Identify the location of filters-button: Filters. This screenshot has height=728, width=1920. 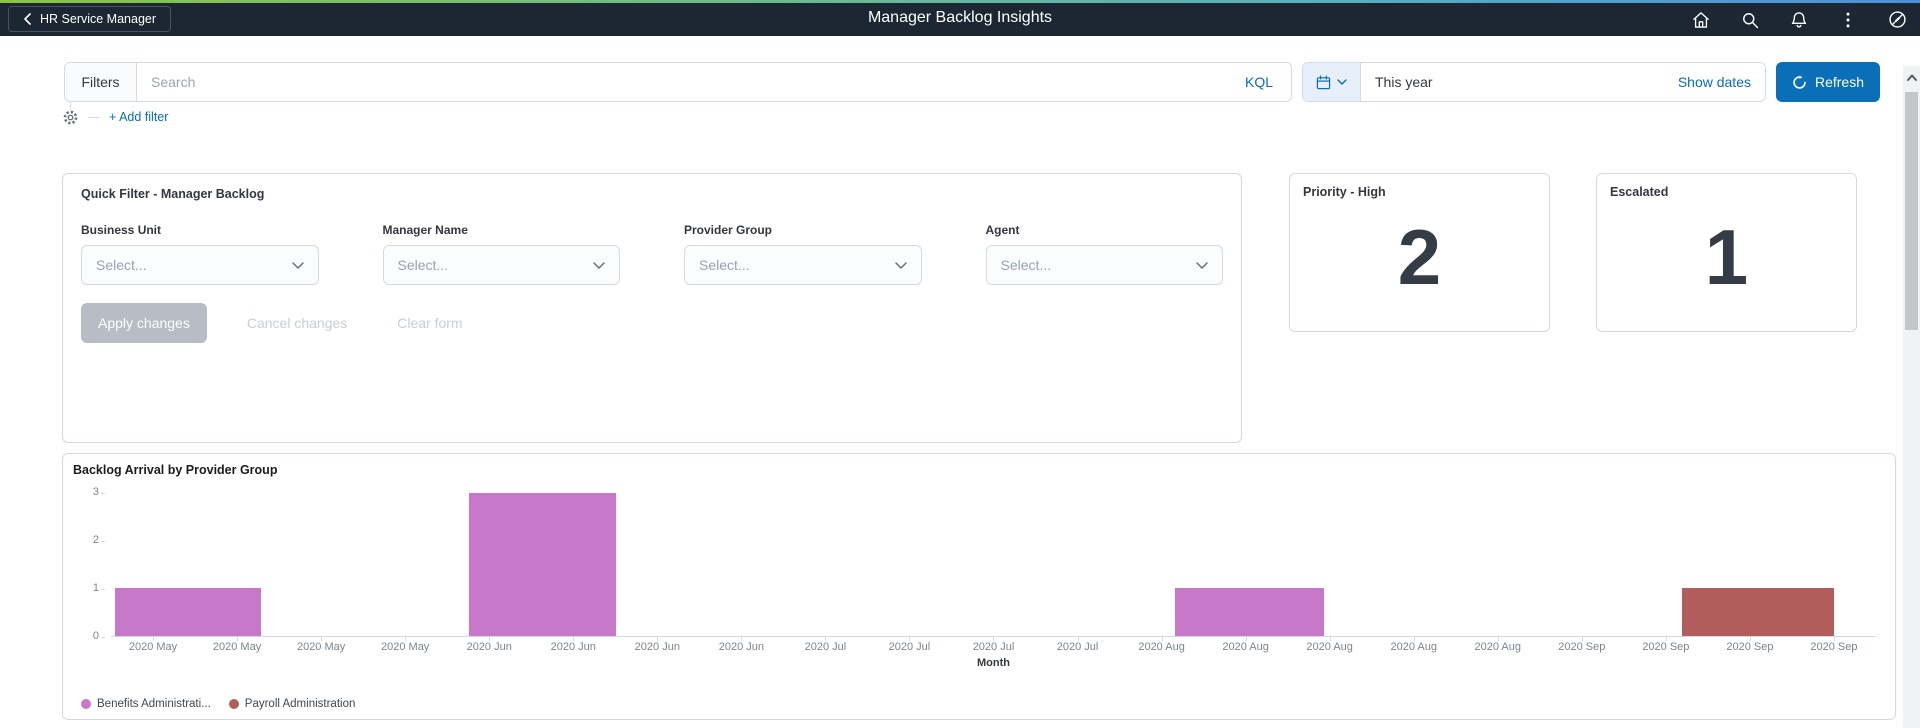
(101, 82).